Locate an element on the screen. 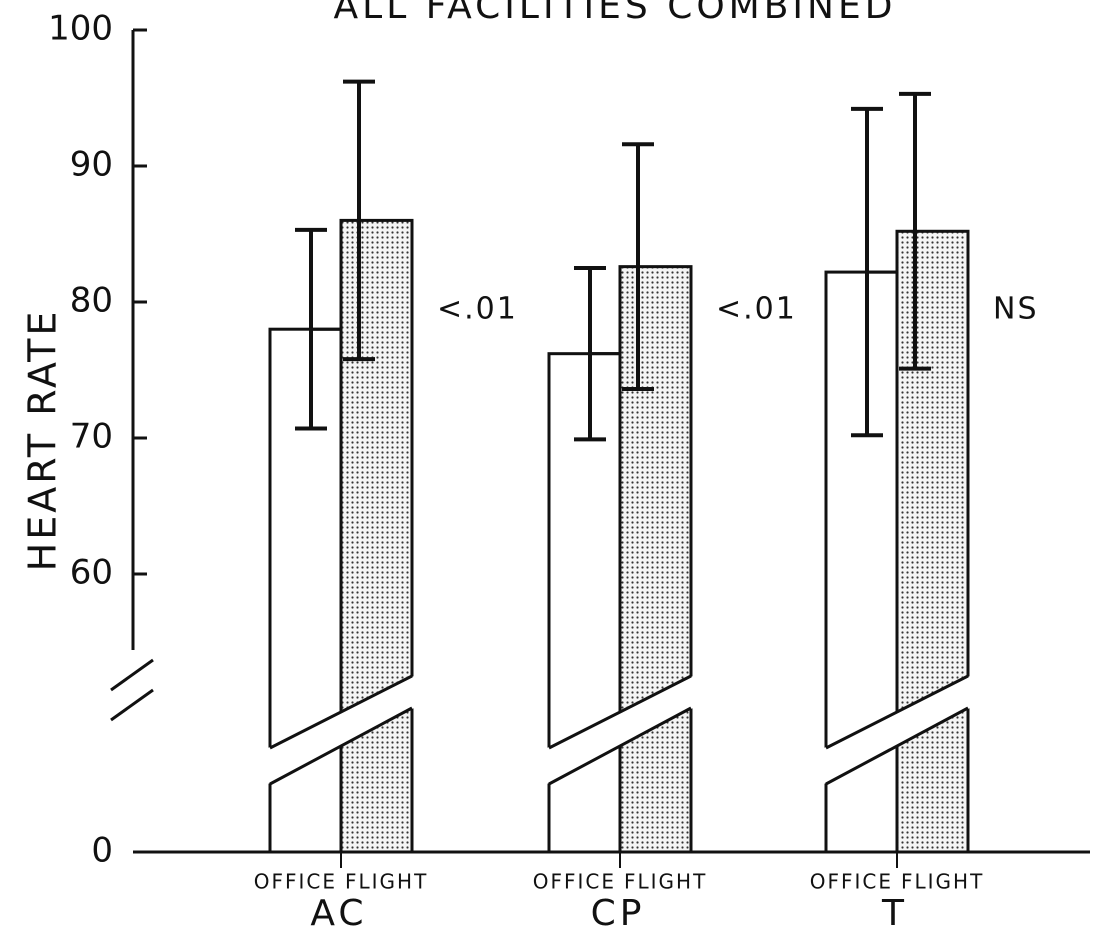 The height and width of the screenshot is (937, 1097). y-tick-label: 0 is located at coordinates (102, 851).